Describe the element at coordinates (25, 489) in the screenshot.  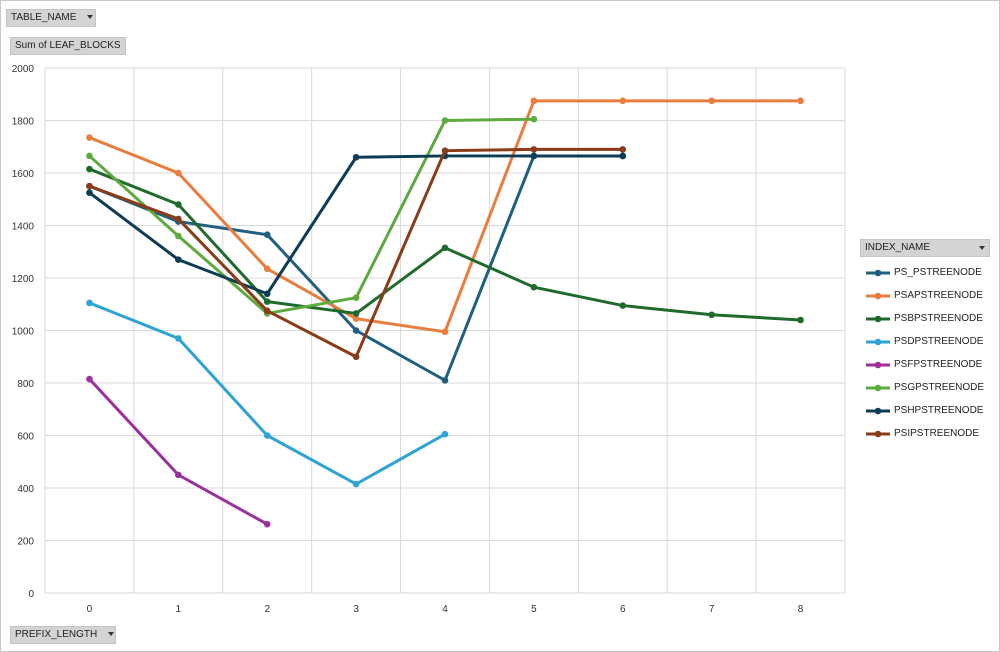
I see `y-tick-label: 400` at that location.